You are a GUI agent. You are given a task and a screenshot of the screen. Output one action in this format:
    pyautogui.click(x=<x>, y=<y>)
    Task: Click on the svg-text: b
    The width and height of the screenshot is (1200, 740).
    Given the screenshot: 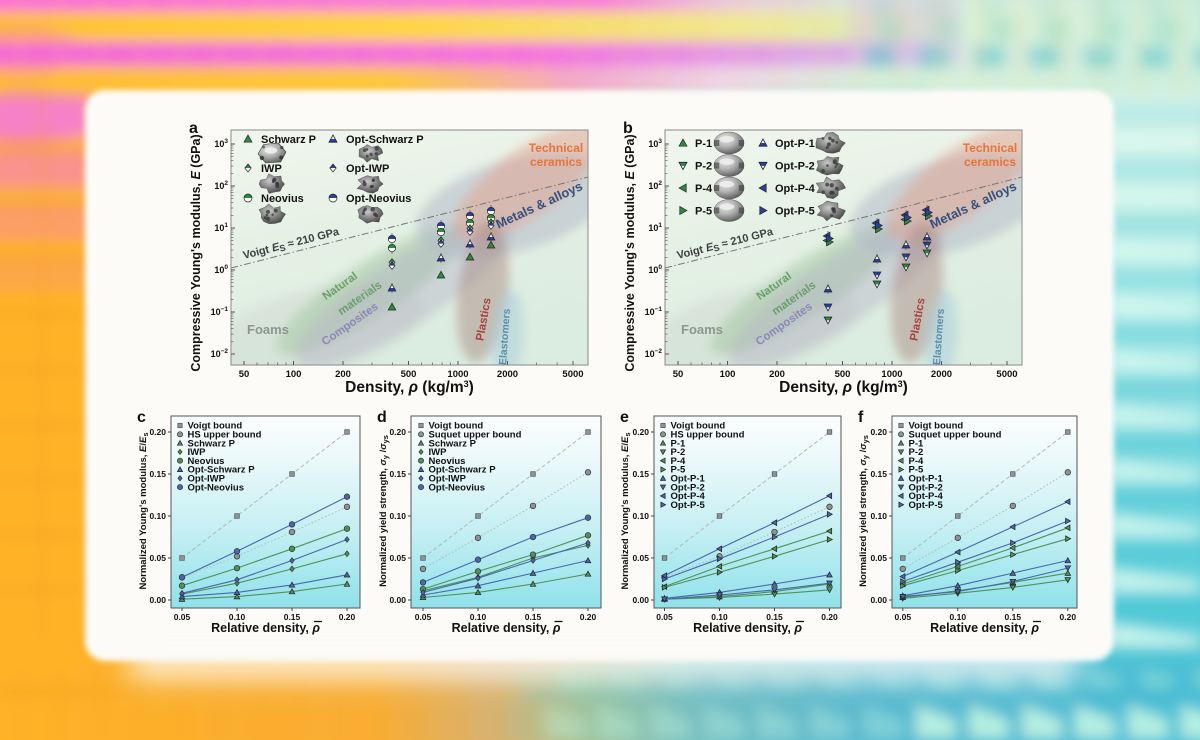 What is the action you would take?
    pyautogui.click(x=628, y=128)
    